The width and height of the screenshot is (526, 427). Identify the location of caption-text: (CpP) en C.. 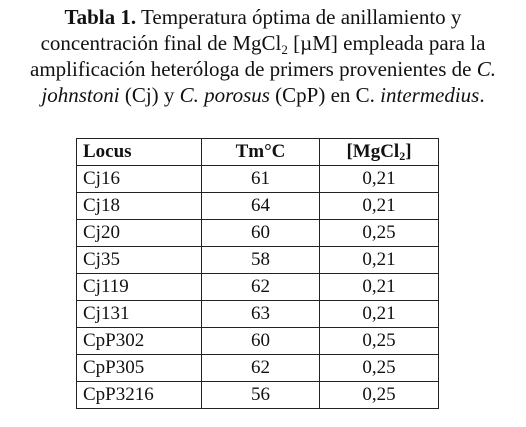
(325, 95).